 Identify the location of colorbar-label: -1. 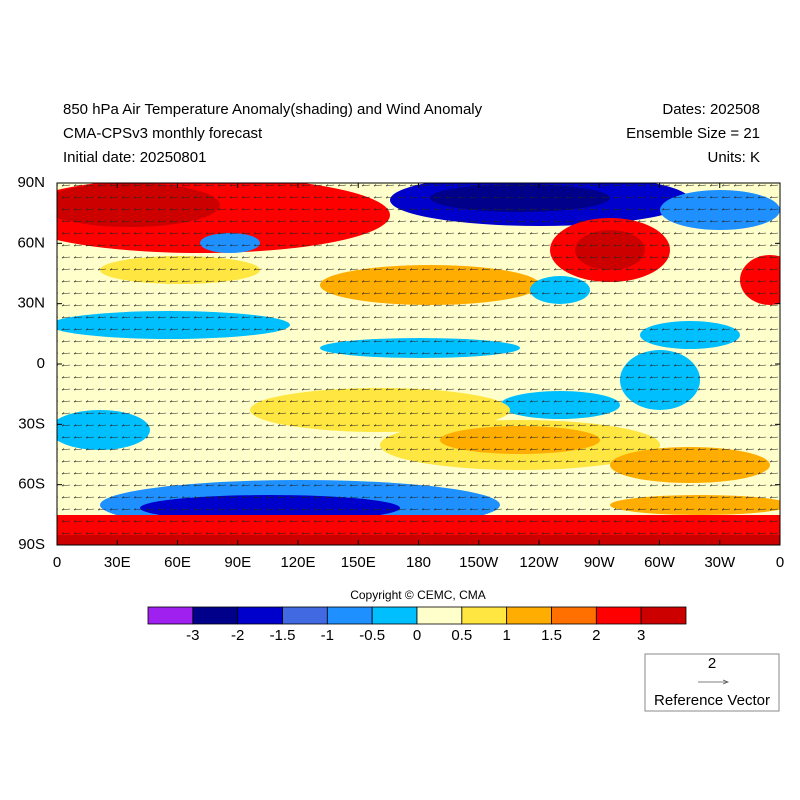
(327, 635).